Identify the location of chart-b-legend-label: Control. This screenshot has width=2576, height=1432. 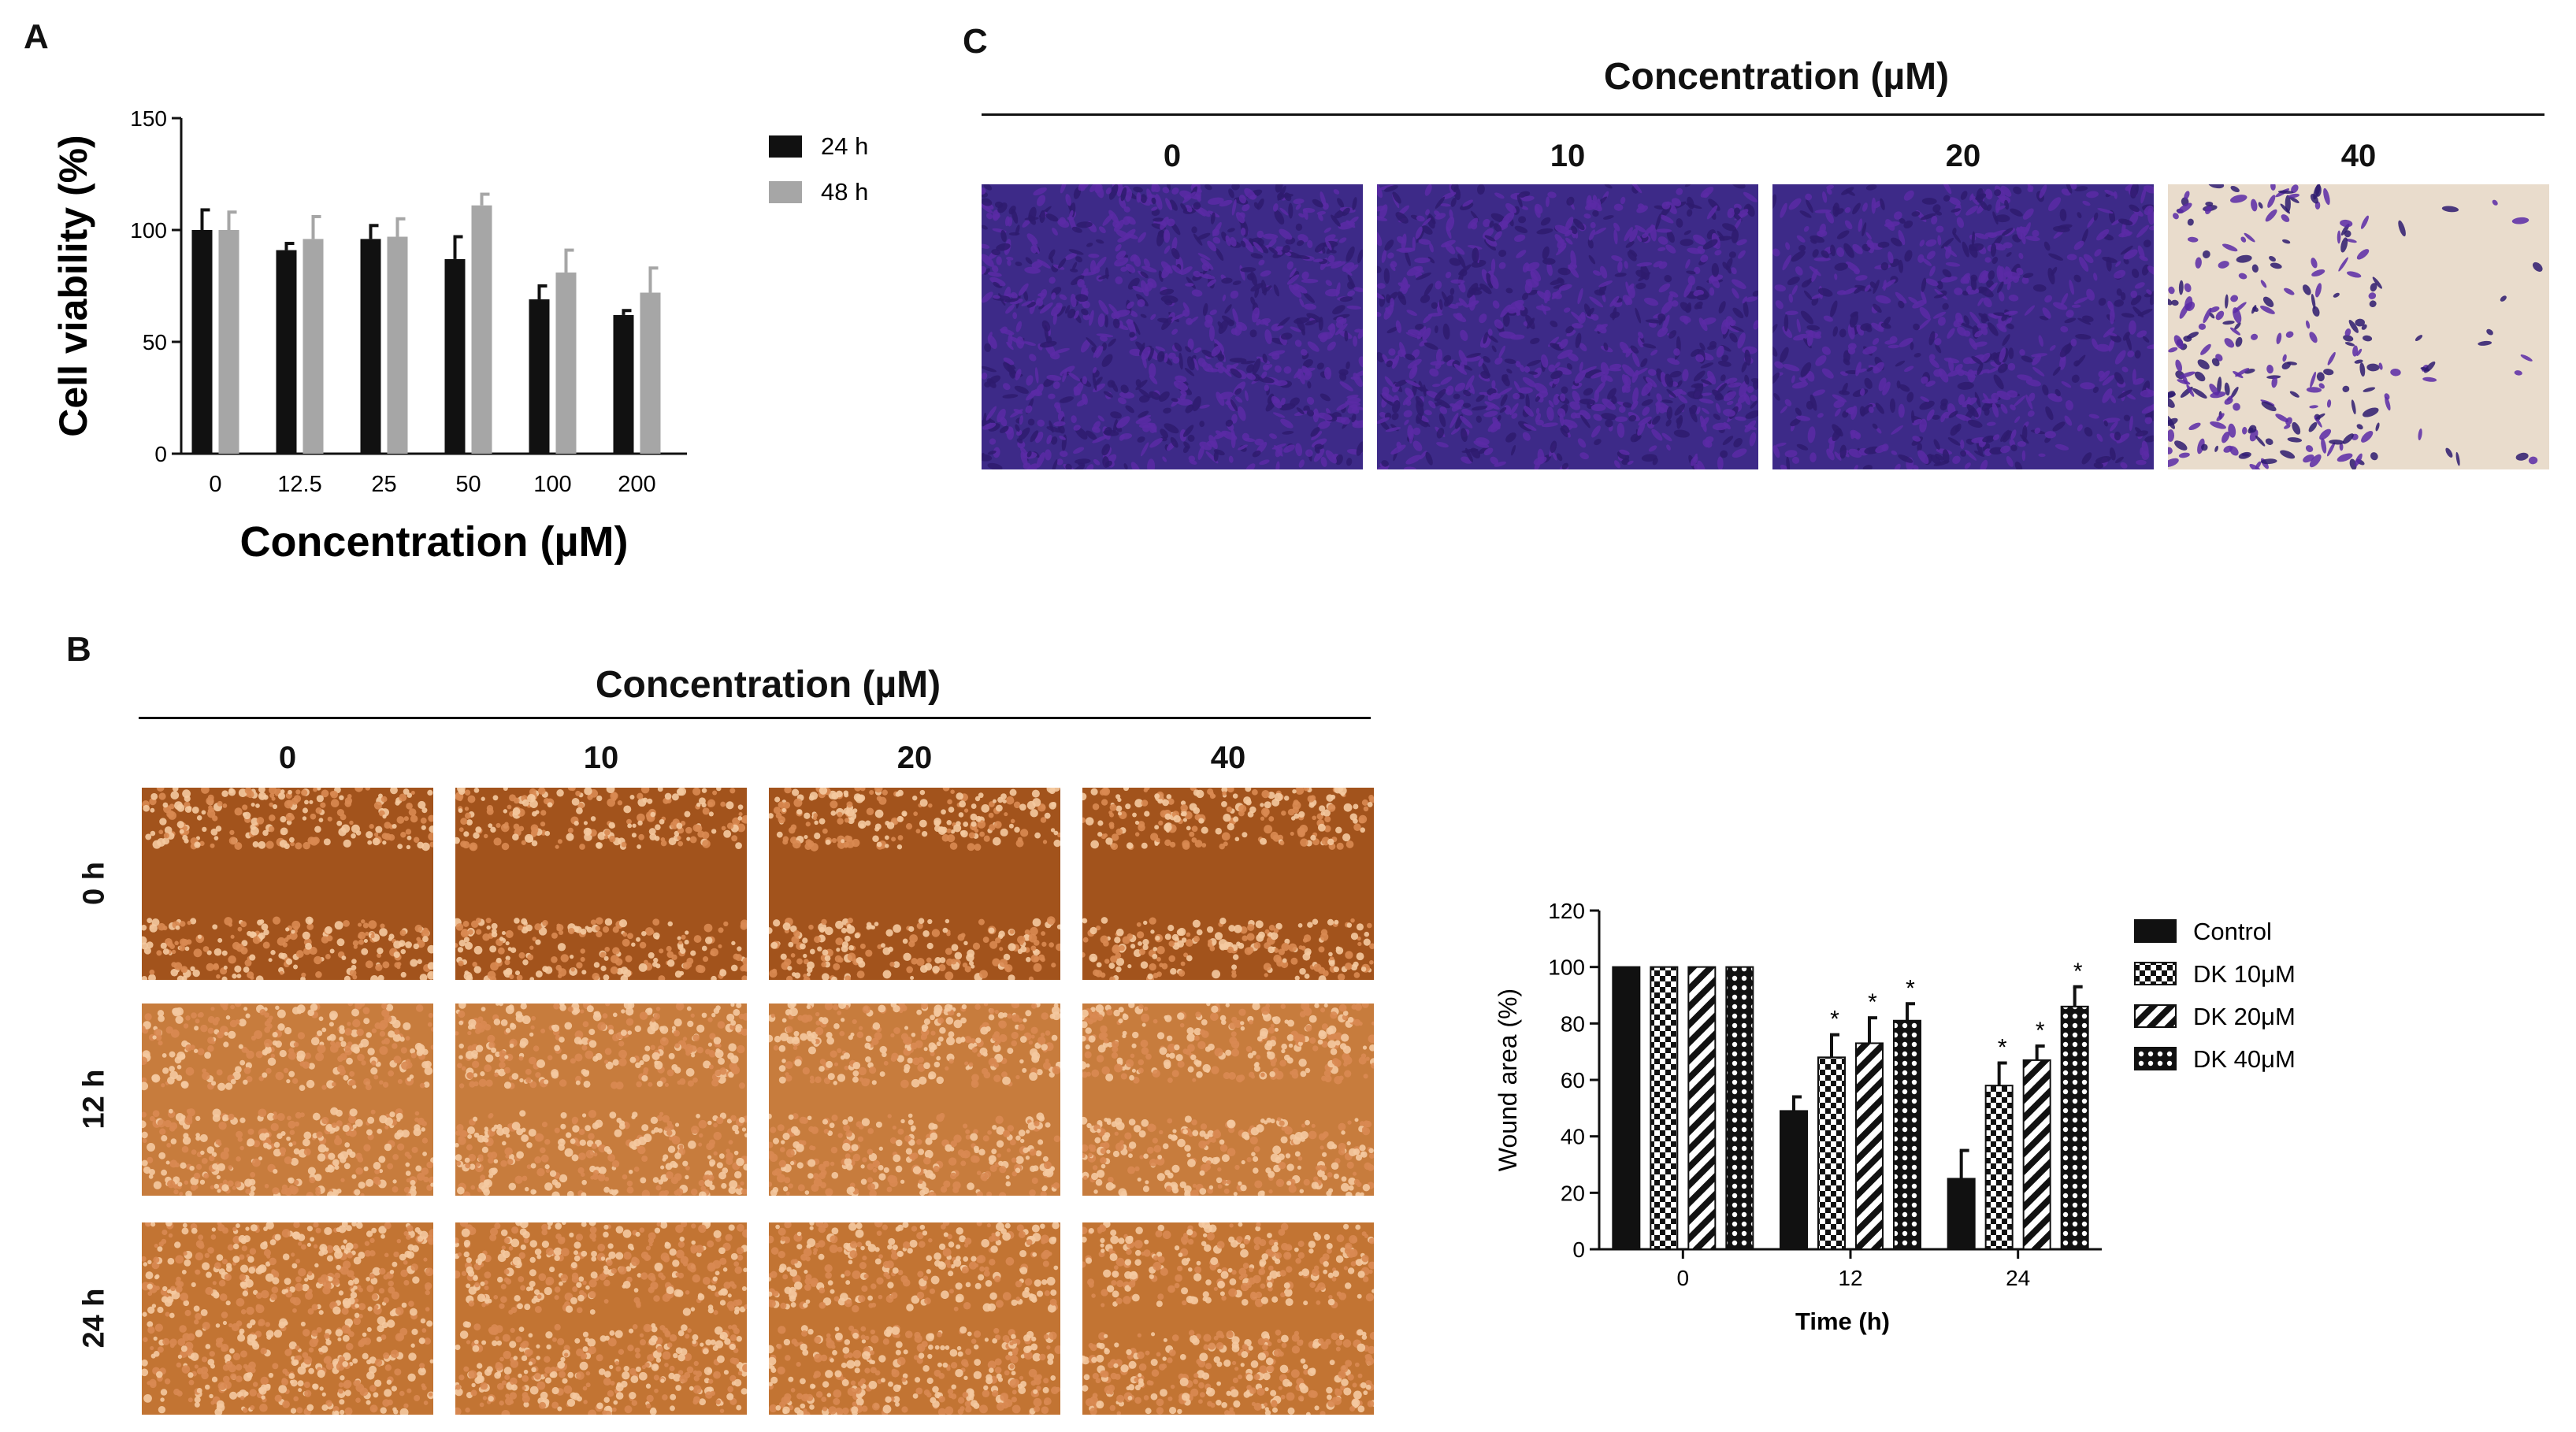
(2232, 932).